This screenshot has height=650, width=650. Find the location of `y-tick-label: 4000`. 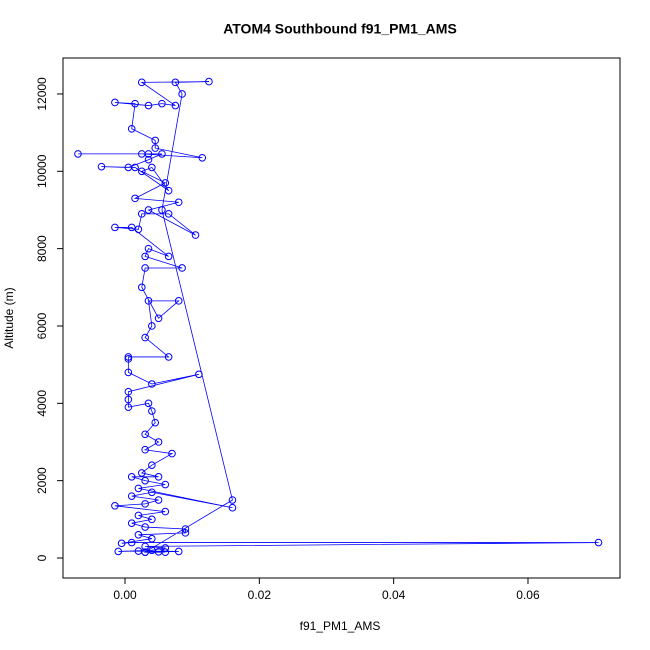

y-tick-label: 4000 is located at coordinates (42, 403).